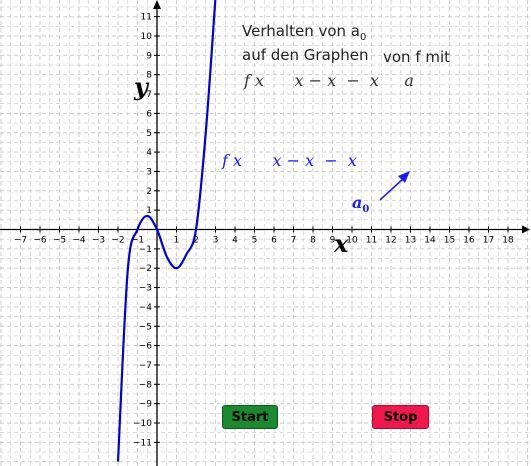 This screenshot has height=466, width=531. What do you see at coordinates (157, 4) in the screenshot?
I see `y-axis-arrowhead` at bounding box center [157, 4].